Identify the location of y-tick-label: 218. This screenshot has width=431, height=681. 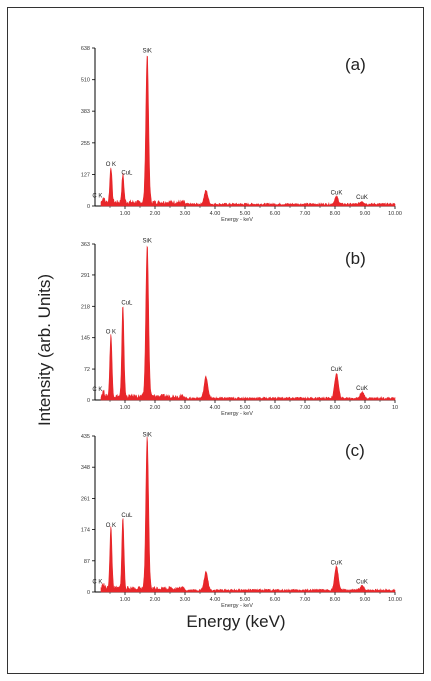
(85, 307).